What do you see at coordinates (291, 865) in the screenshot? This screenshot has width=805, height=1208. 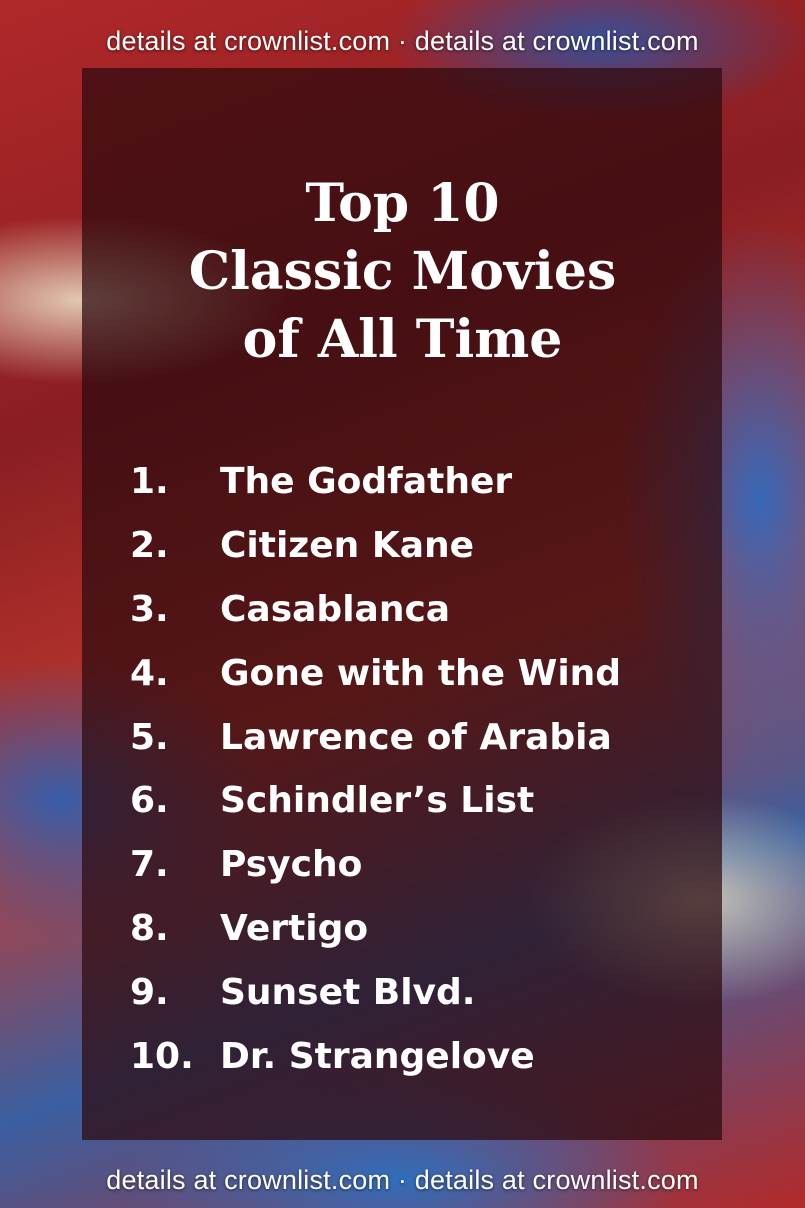 I see `item-label: Psycho` at bounding box center [291, 865].